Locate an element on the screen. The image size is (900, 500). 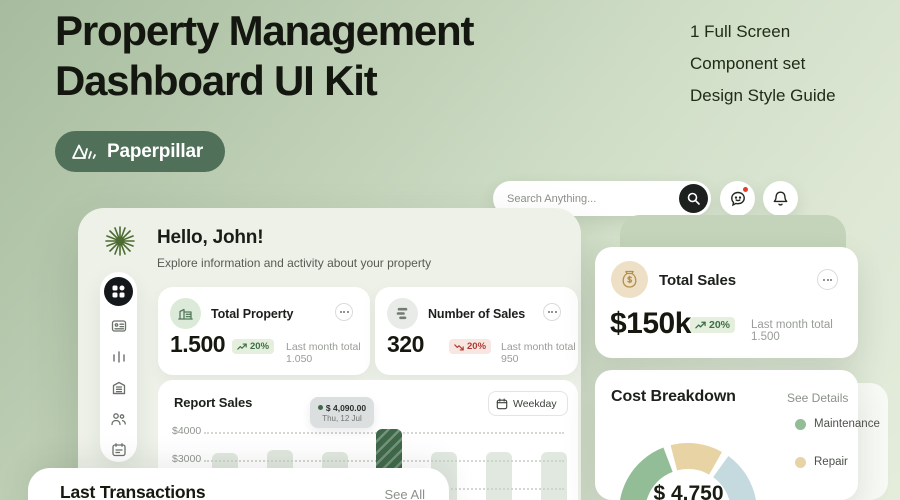
search-icon is located at coordinates (693, 198).